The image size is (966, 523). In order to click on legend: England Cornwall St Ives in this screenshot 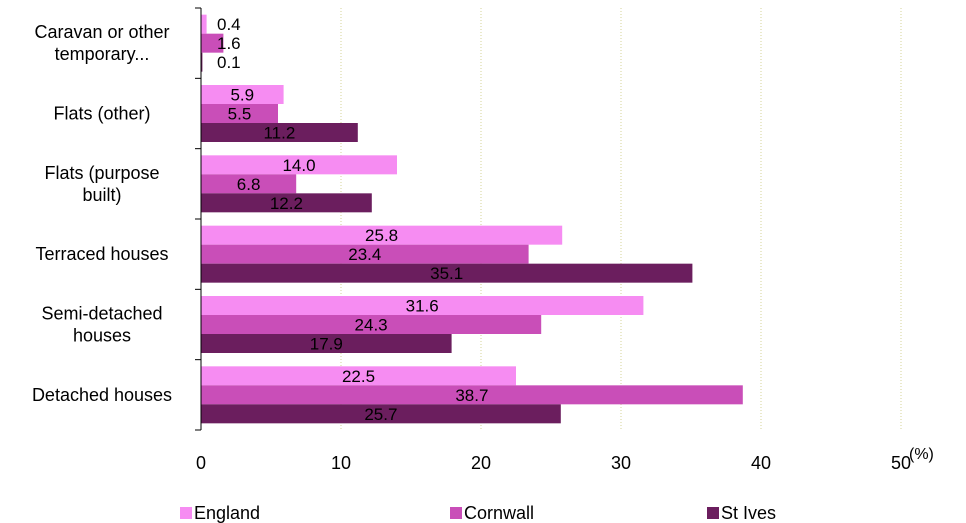, I will do `click(478, 513)`.